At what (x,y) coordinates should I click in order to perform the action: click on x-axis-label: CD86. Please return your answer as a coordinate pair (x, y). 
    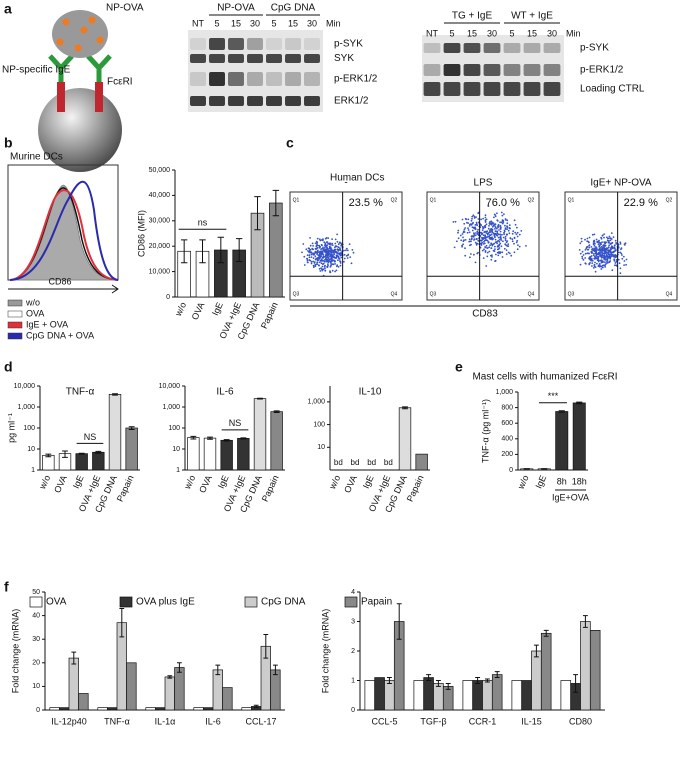
    Looking at the image, I should click on (59, 281).